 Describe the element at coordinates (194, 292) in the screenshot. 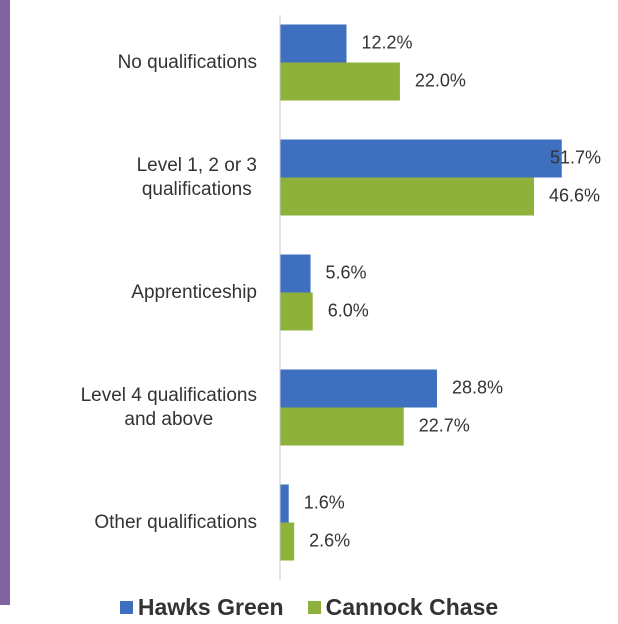

I see `category-label: Apprenticeship` at that location.